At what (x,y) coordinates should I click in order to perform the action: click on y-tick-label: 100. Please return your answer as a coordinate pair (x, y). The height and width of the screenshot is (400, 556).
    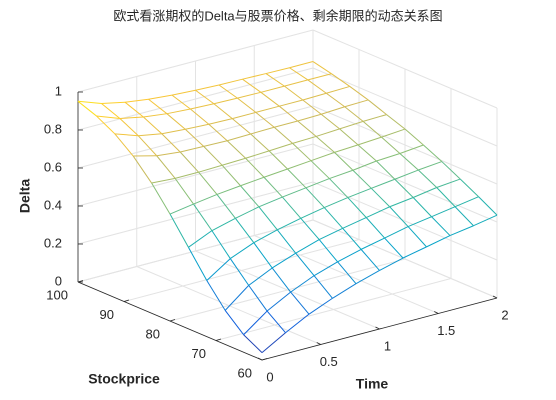
    Looking at the image, I should click on (57, 294).